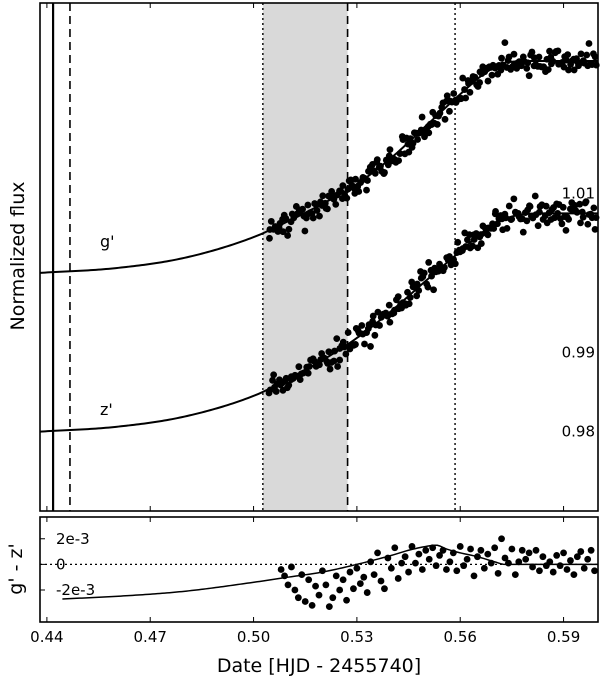  What do you see at coordinates (150, 637) in the screenshot?
I see `x-tick-label: 0.47` at bounding box center [150, 637].